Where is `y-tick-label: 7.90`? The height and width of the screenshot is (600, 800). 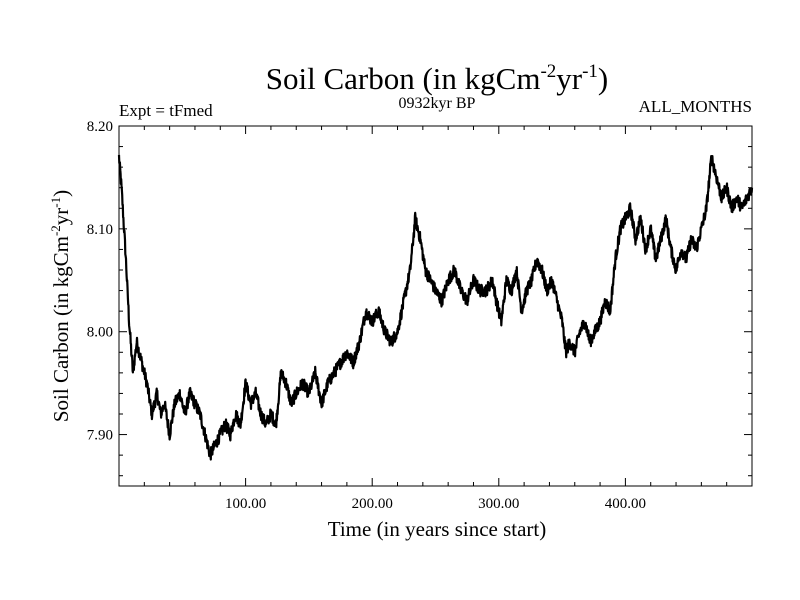
y-tick-label: 7.90 is located at coordinates (100, 436).